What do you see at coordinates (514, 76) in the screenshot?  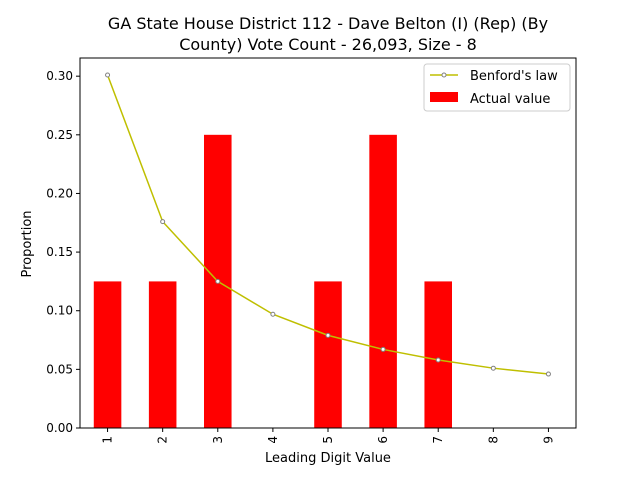 I see `legend-label-benford: Benford's law` at bounding box center [514, 76].